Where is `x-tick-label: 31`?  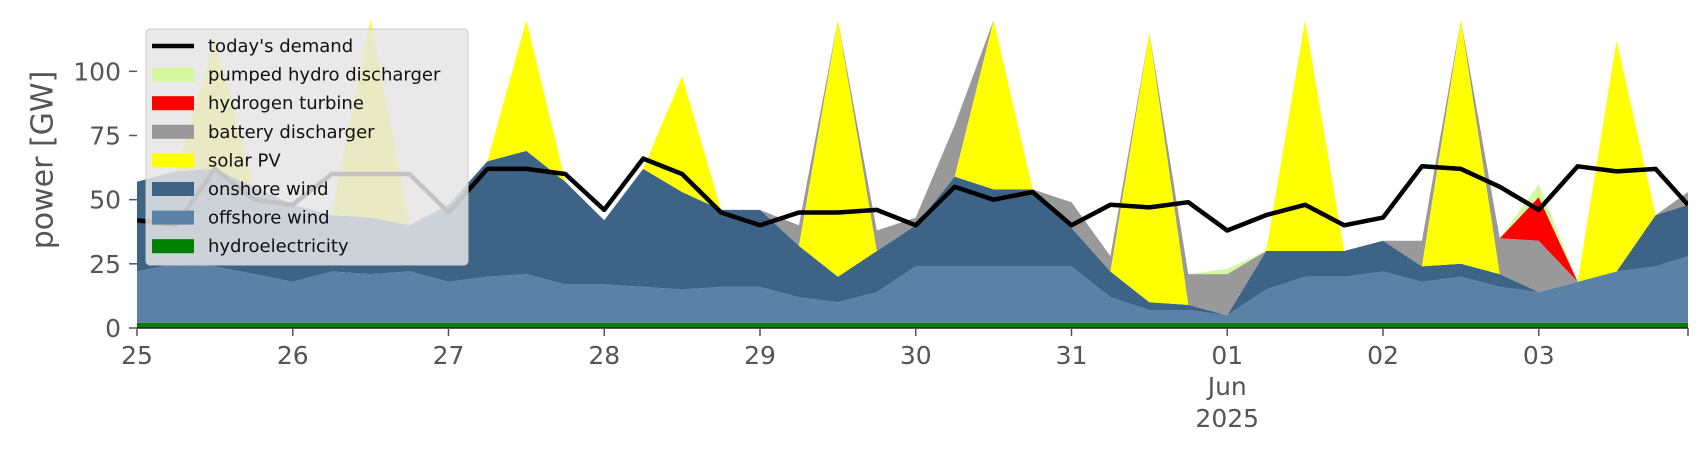 x-tick-label: 31 is located at coordinates (1072, 355).